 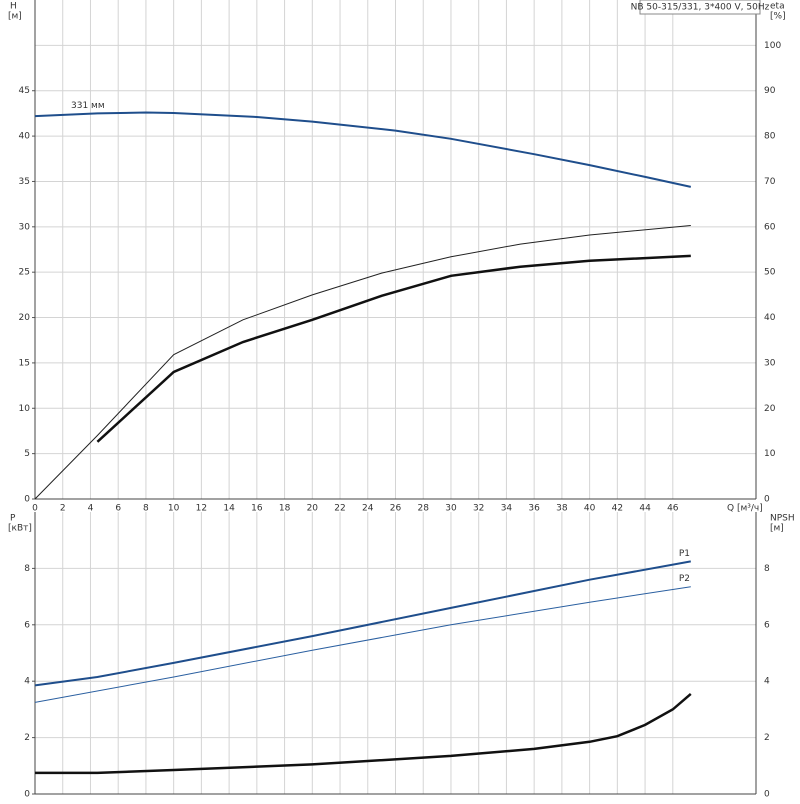 I want to click on y2-tick-label: 8, so click(x=767, y=569).